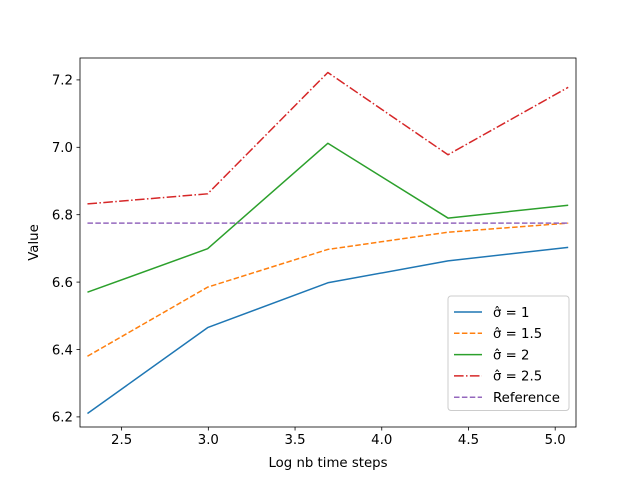 The width and height of the screenshot is (640, 480). Describe the element at coordinates (294, 440) in the screenshot. I see `x-tick-label: 3.5` at that location.